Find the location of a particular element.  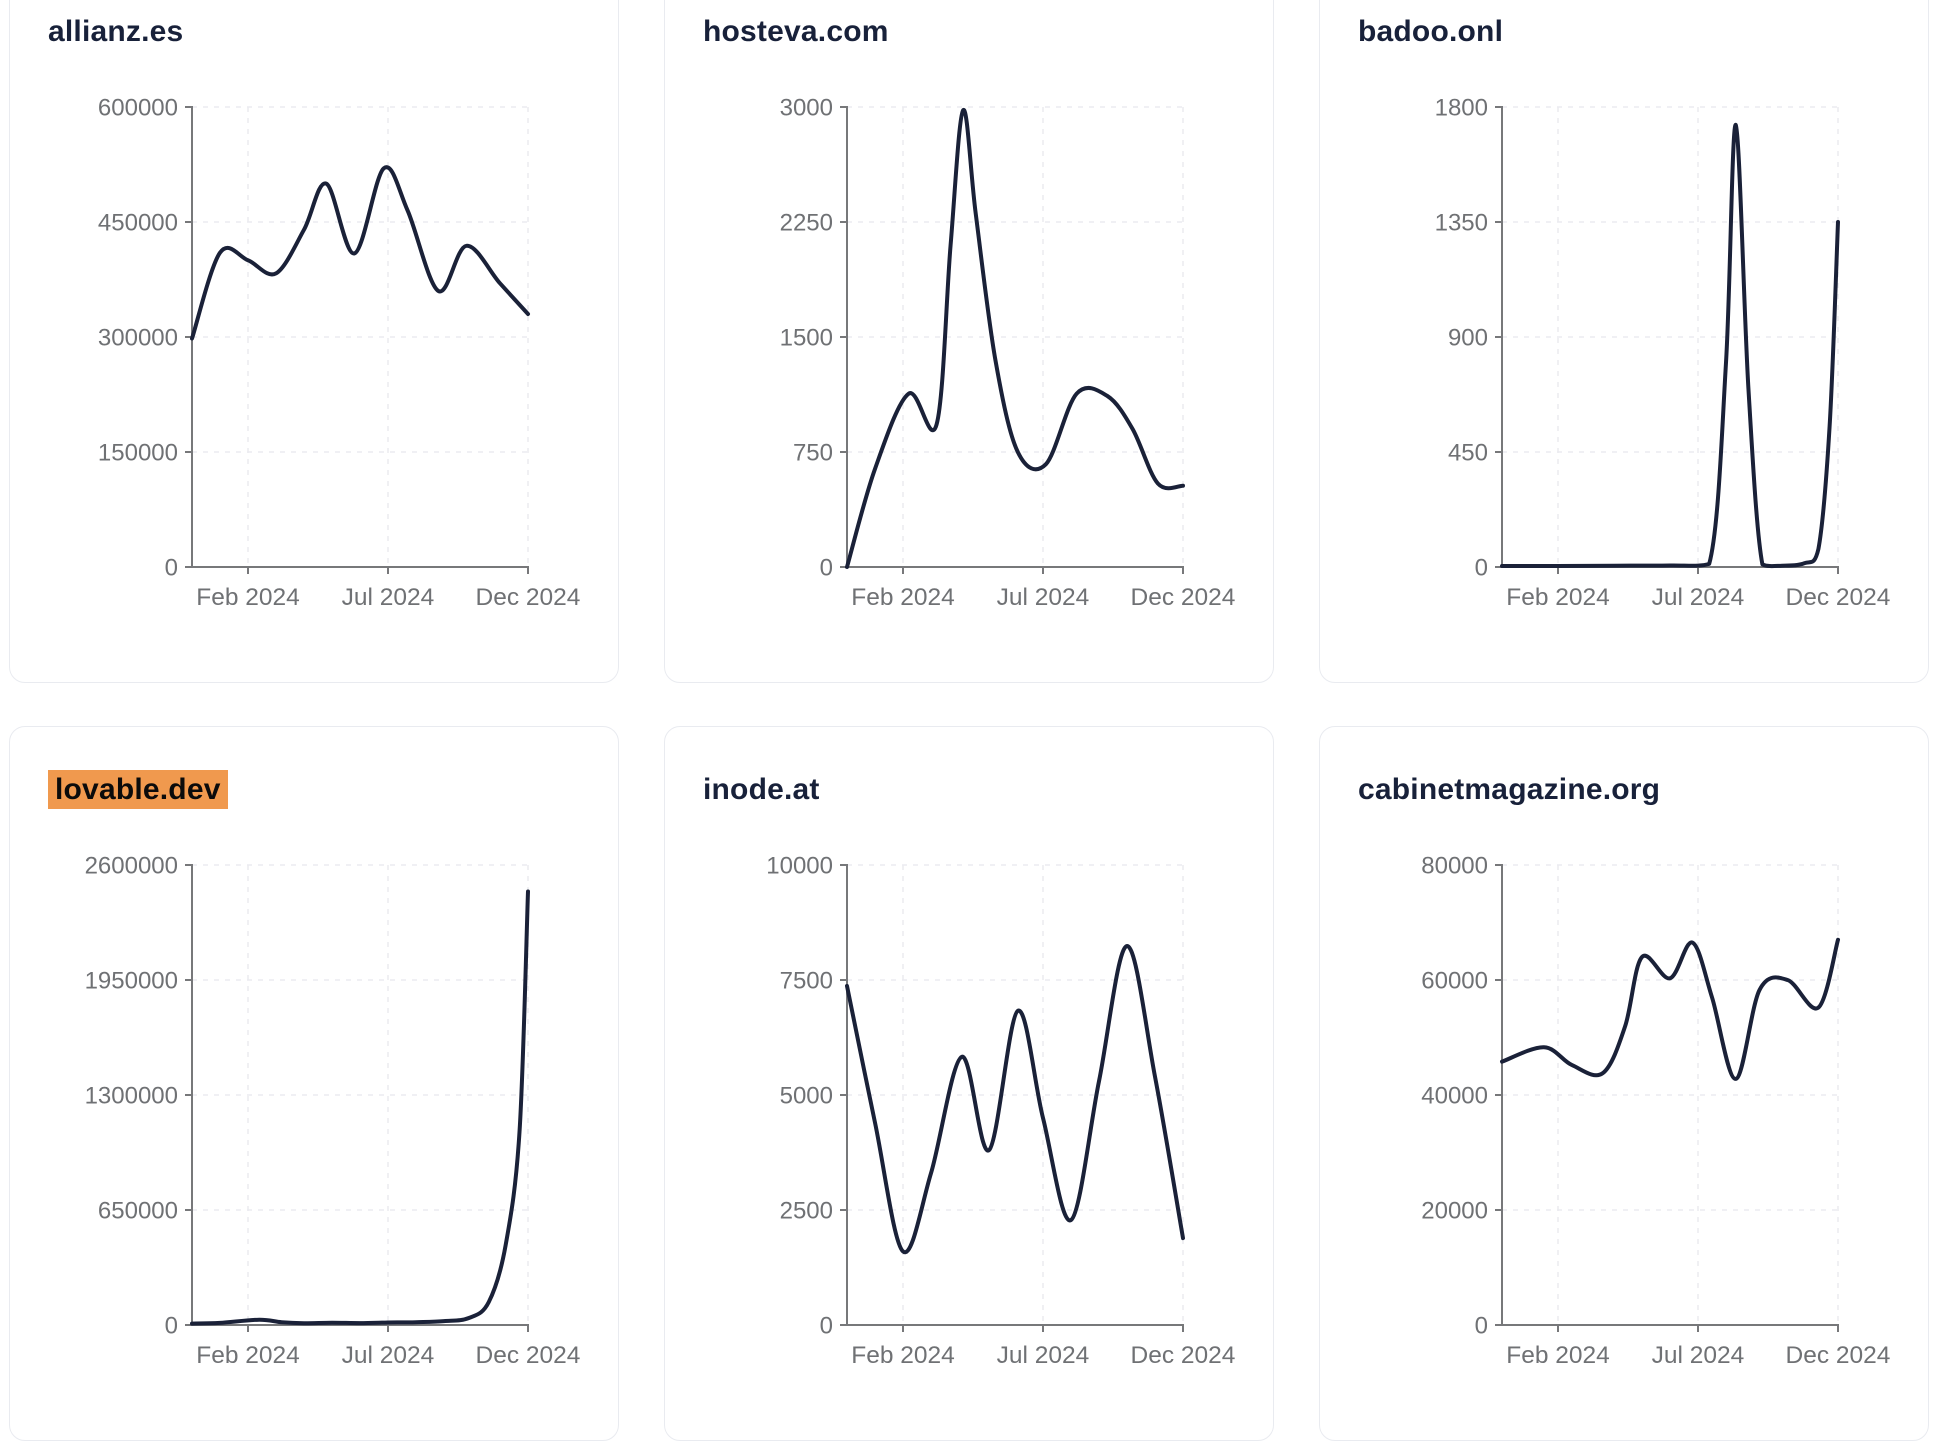

y-tick-label: 450000 is located at coordinates (138, 223).